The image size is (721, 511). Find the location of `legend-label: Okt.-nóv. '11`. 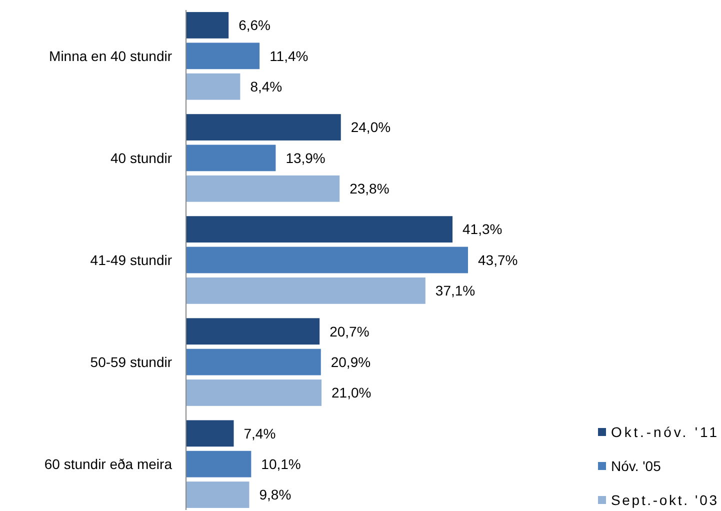

legend-label: Okt.-nóv. '11 is located at coordinates (664, 432).